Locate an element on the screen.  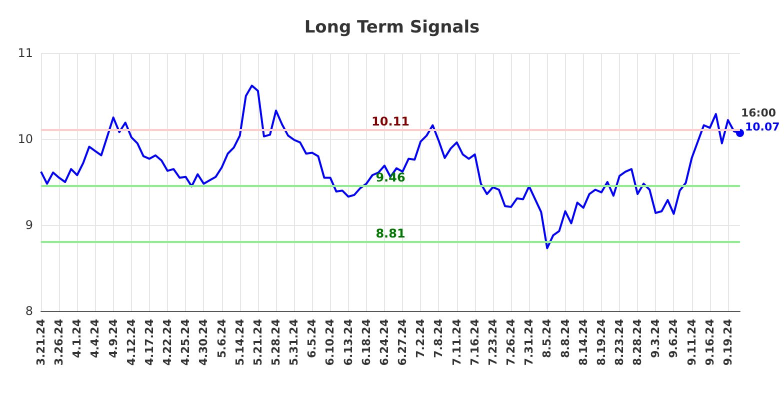
x-tick-label: 4.30.24 is located at coordinates (203, 342).